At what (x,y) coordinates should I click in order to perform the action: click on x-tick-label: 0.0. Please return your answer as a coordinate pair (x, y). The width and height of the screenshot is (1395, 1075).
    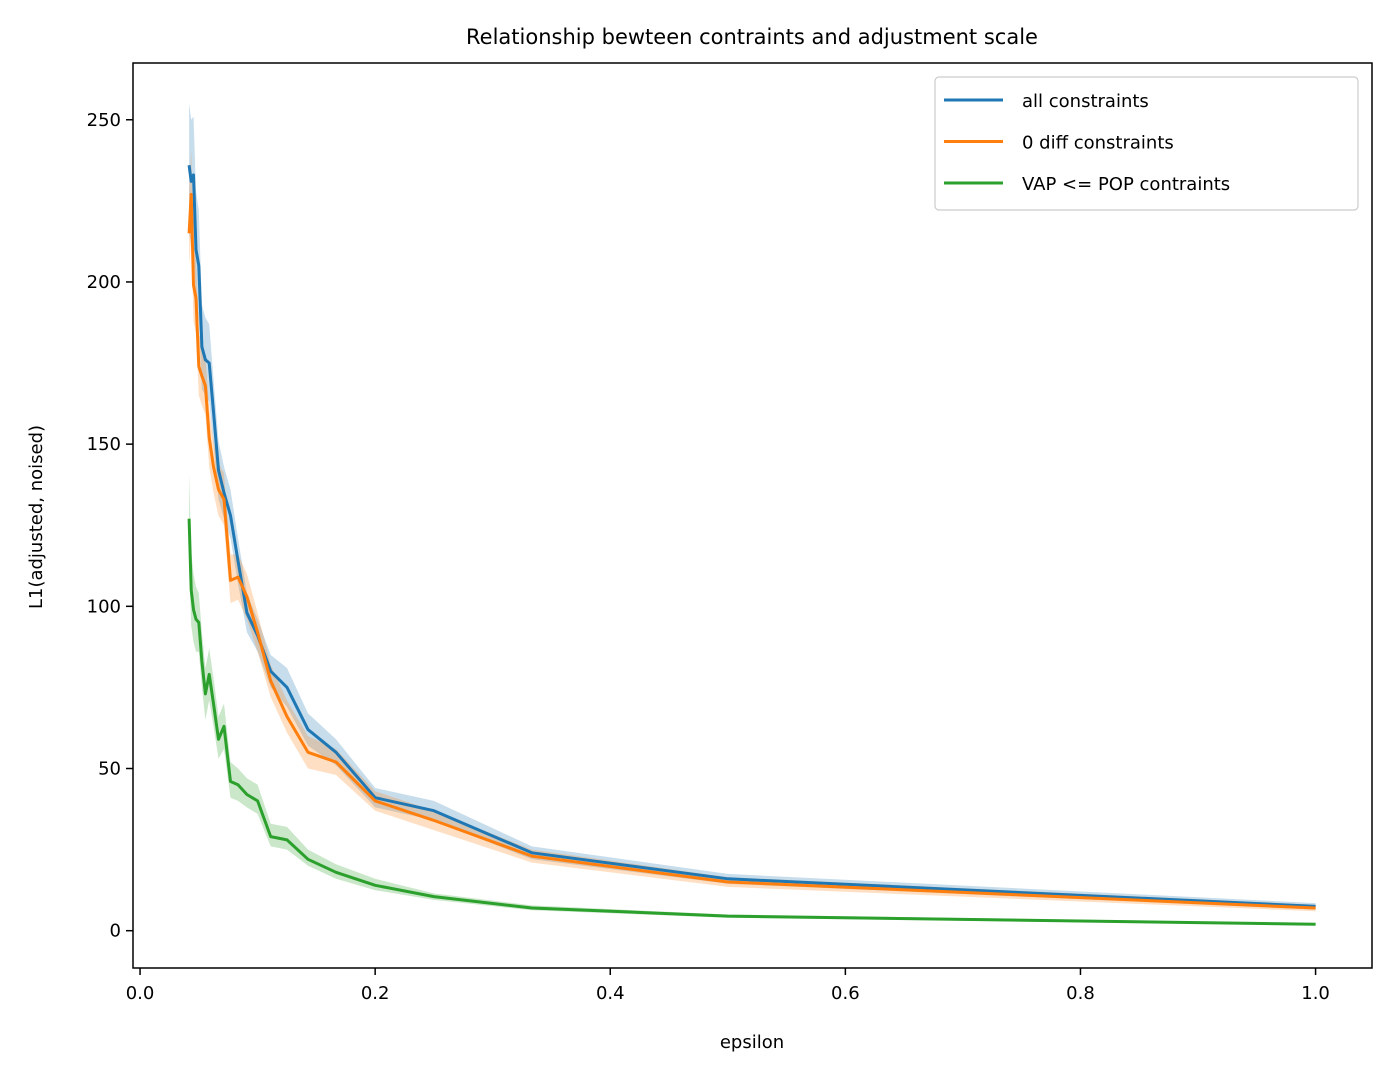
    Looking at the image, I should click on (140, 993).